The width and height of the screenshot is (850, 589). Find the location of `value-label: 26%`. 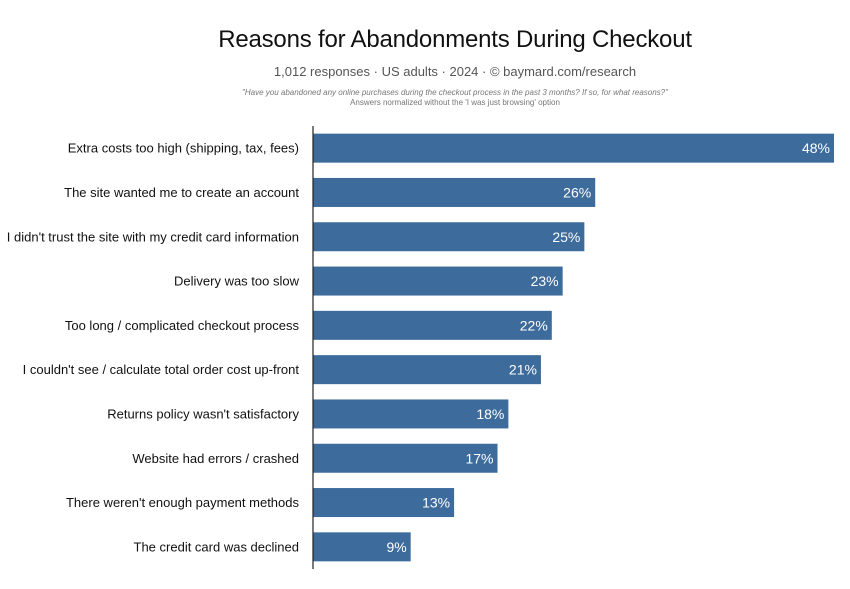

value-label: 26% is located at coordinates (577, 192).